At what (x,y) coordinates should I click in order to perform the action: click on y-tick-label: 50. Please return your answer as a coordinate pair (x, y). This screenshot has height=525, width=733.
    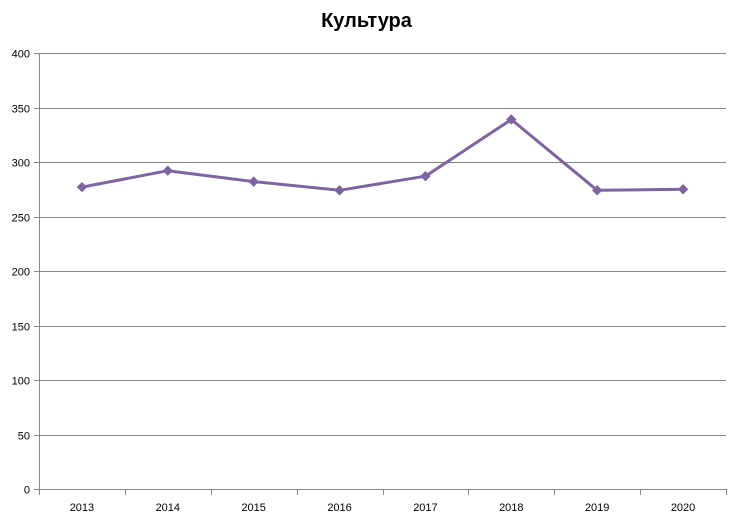
    Looking at the image, I should click on (24, 437).